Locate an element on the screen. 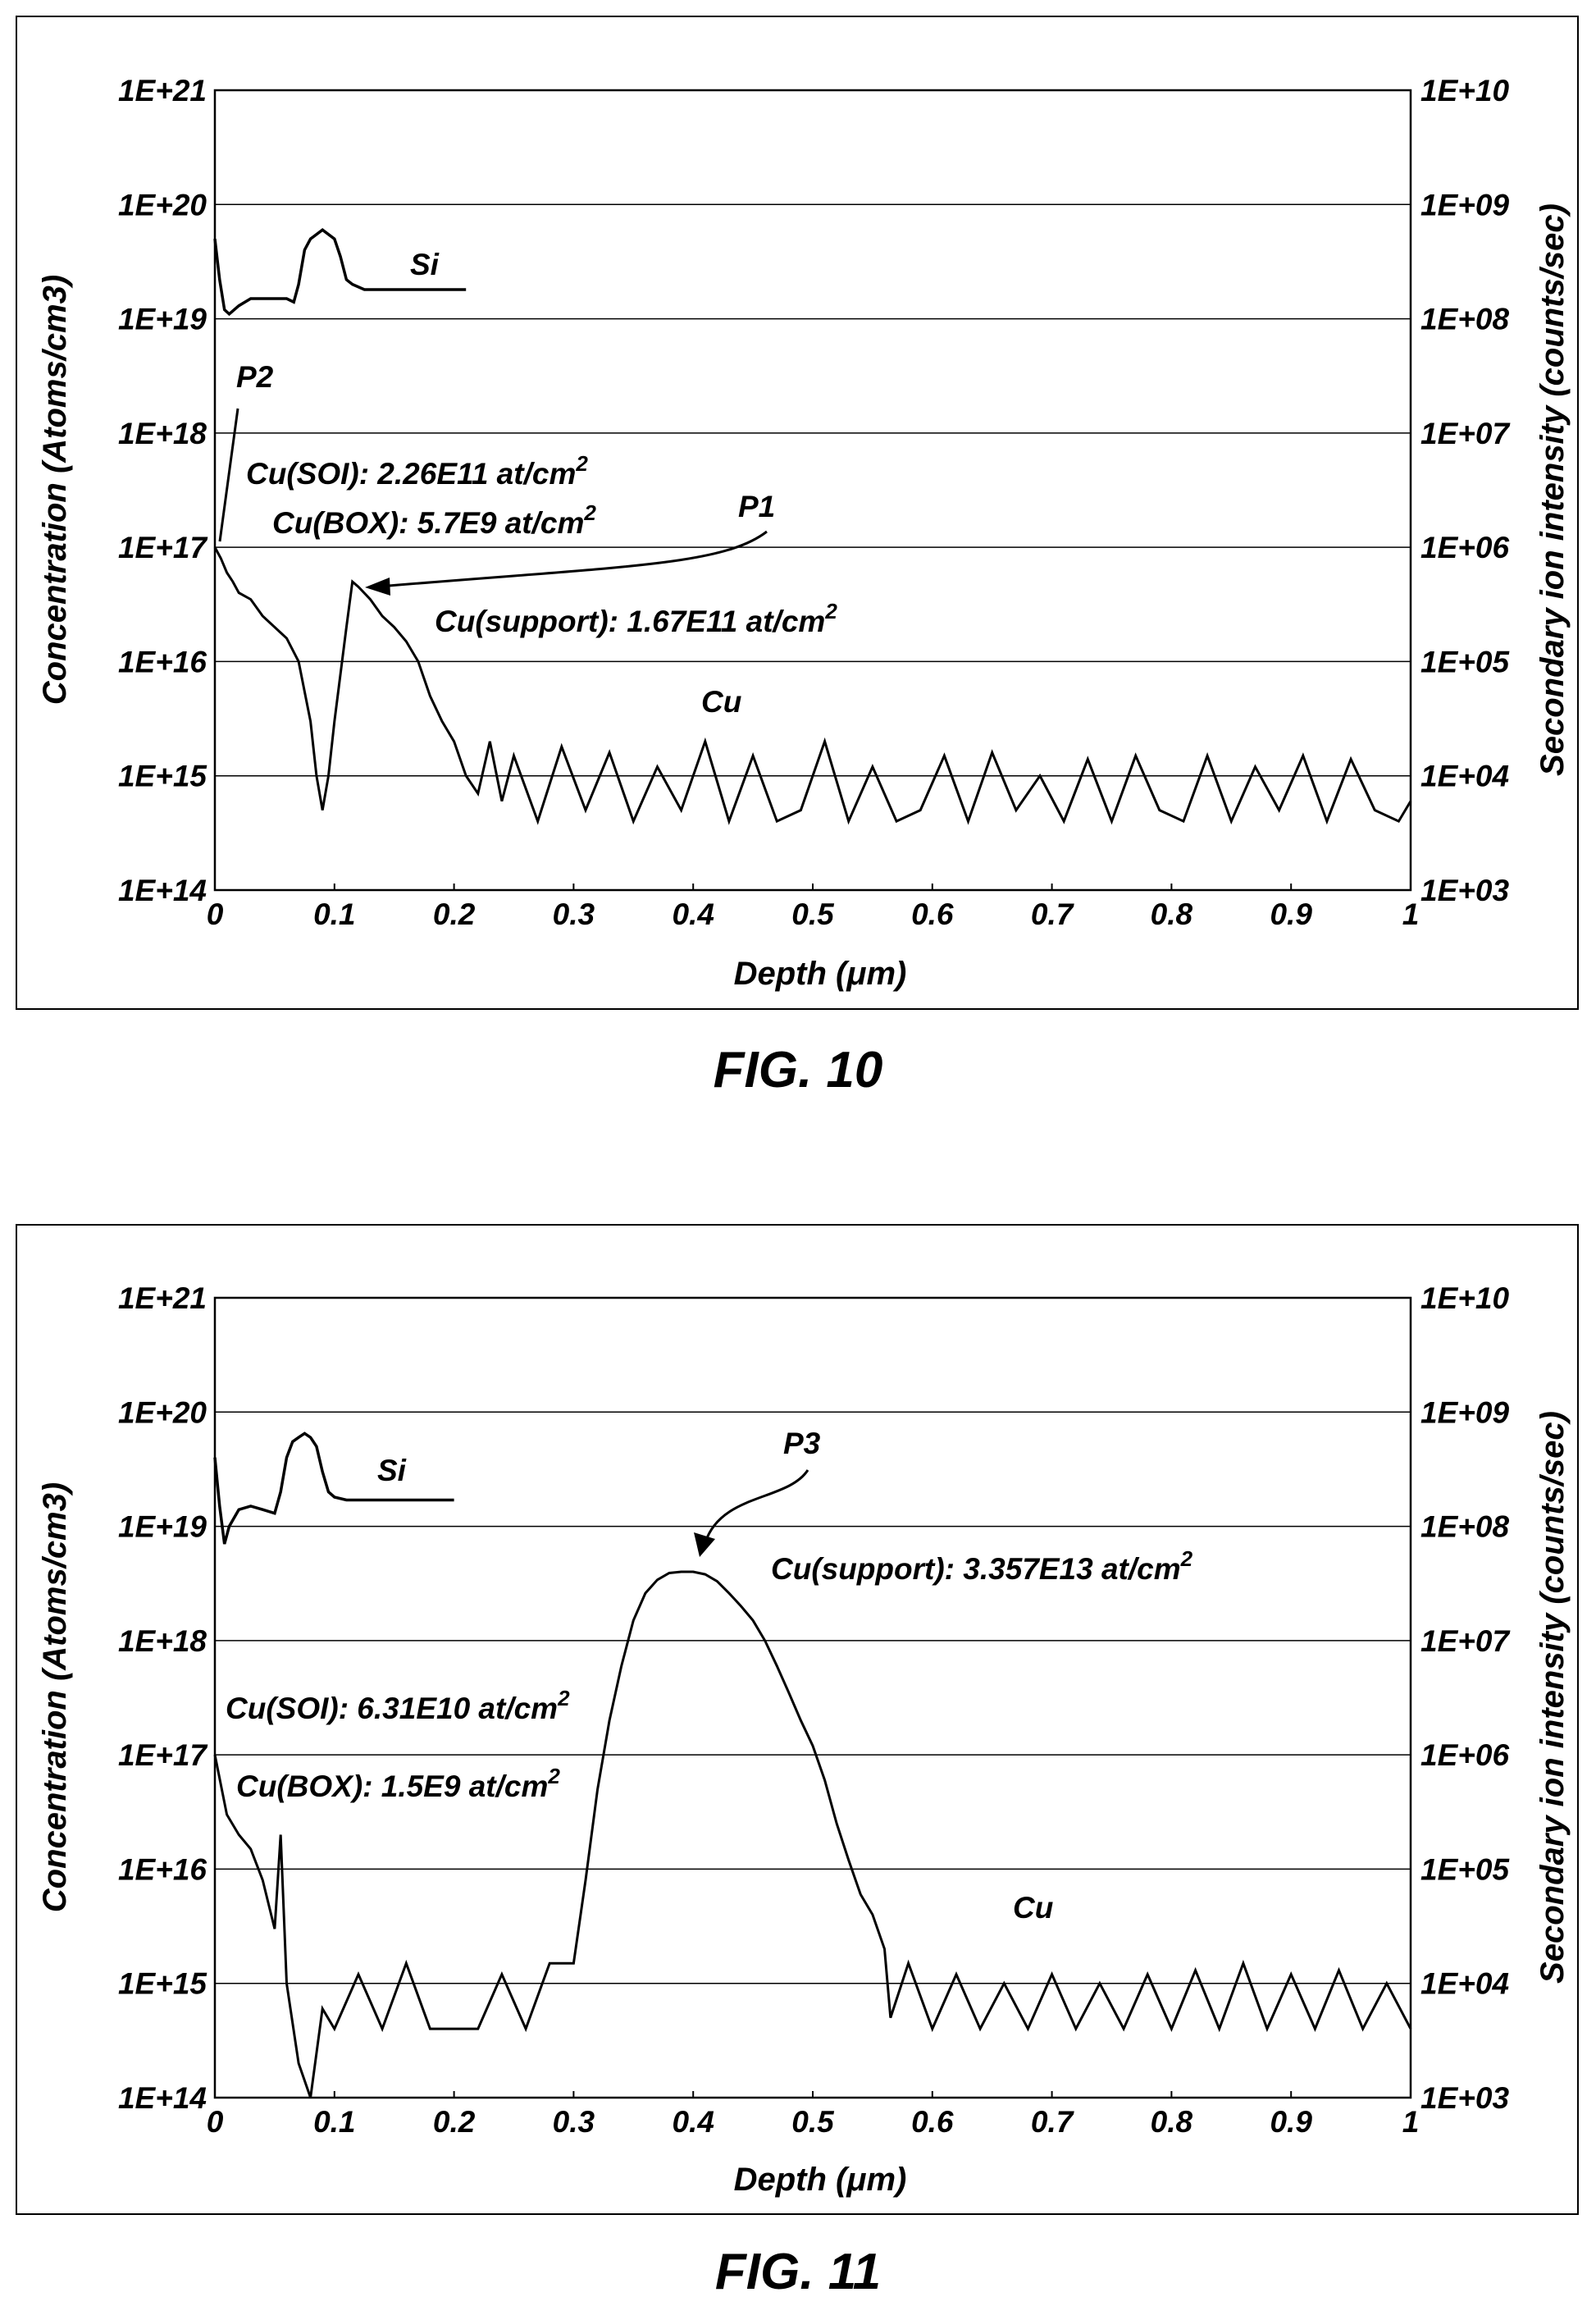 The image size is (1596, 2306). figure-11-cu-soi-annotation: Cu(SOI): 6.31E10 at/cm2 is located at coordinates (398, 1705).